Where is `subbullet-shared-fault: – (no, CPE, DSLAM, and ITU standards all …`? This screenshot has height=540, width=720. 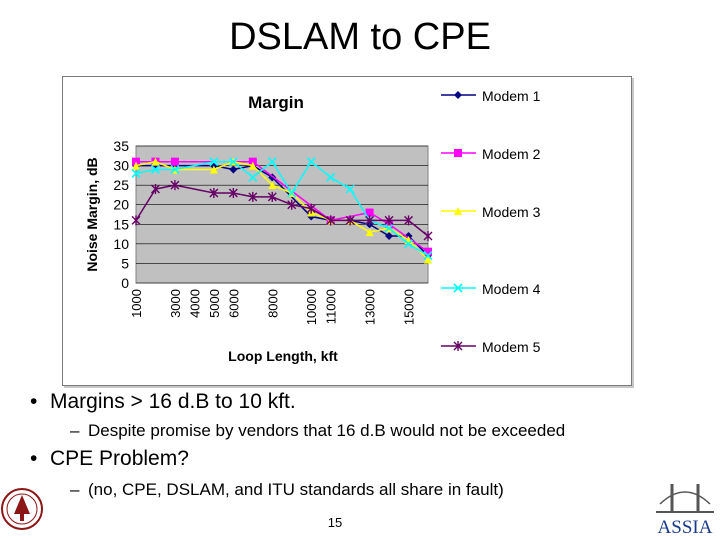 subbullet-shared-fault: – (no, CPE, DSLAM, and ITU standards all … is located at coordinates (287, 490).